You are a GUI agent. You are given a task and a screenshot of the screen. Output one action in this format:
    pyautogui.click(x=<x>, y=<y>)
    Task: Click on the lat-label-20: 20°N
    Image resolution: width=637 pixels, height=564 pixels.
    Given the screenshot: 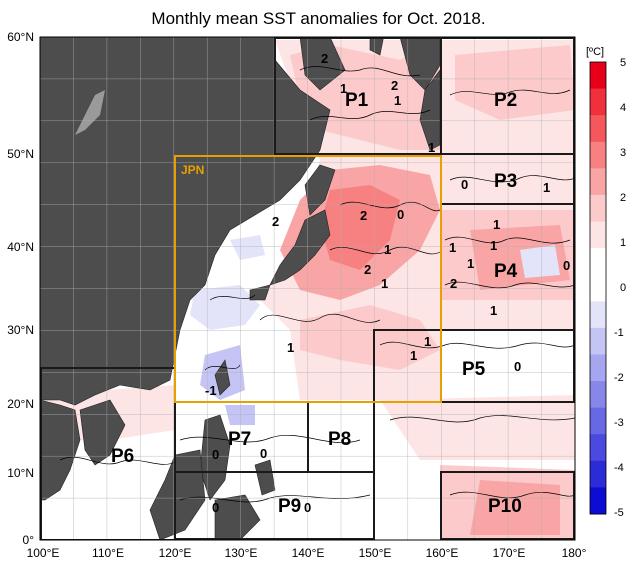 What is the action you would take?
    pyautogui.click(x=20, y=404)
    